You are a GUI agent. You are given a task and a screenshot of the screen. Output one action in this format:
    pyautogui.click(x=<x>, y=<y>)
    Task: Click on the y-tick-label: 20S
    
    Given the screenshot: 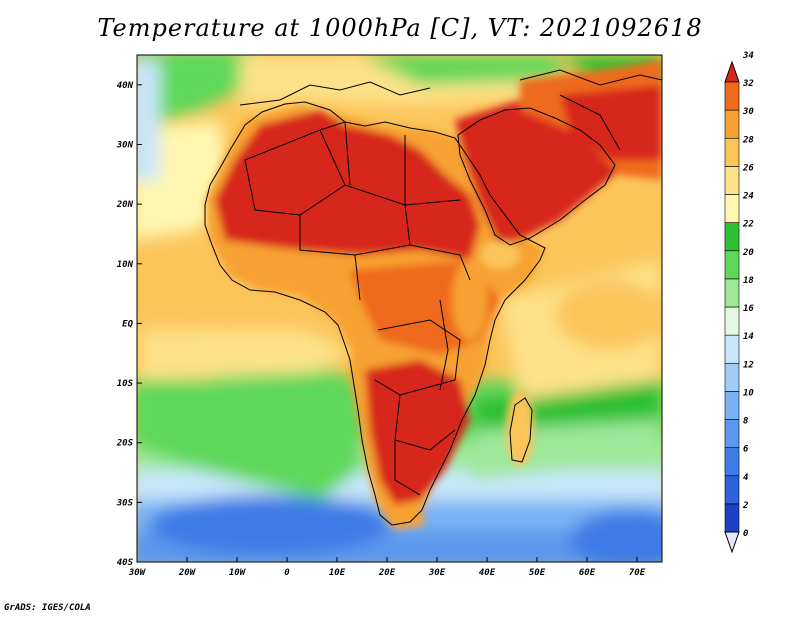 What is the action you would take?
    pyautogui.click(x=125, y=444)
    